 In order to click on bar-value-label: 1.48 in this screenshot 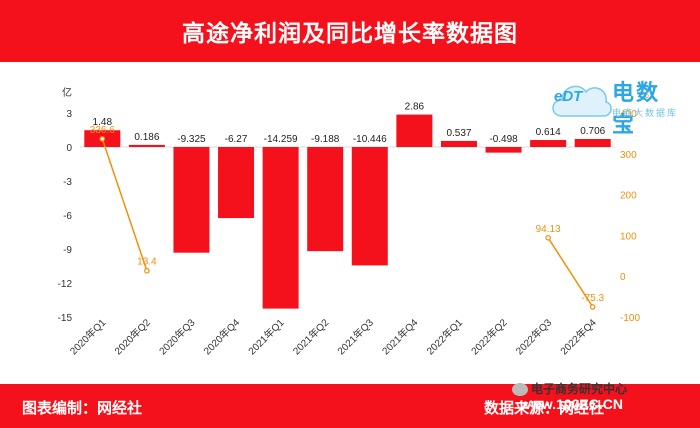, I will do `click(103, 122)`.